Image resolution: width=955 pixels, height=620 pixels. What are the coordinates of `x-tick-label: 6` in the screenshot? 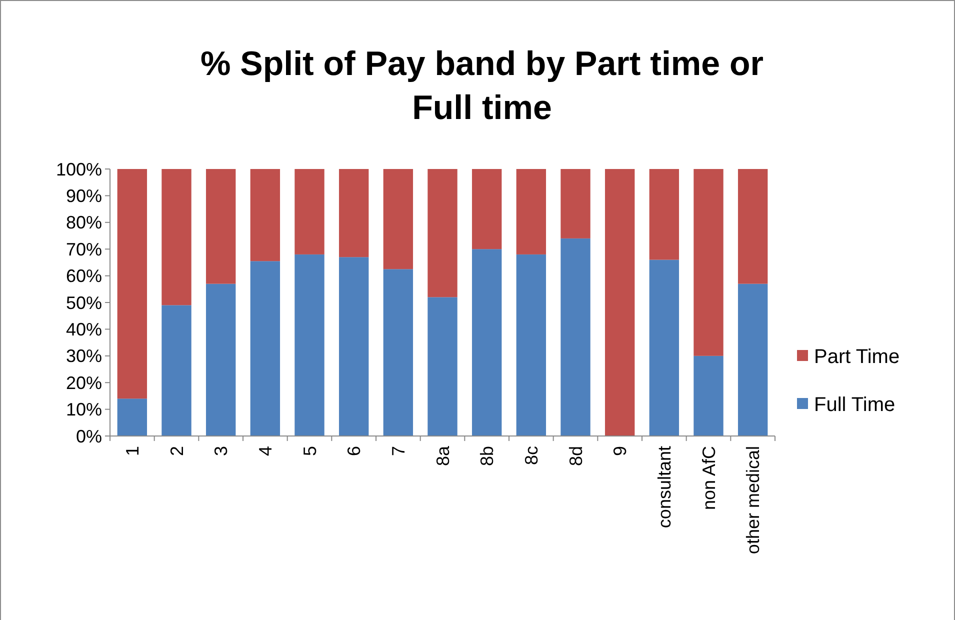 It's located at (354, 451).